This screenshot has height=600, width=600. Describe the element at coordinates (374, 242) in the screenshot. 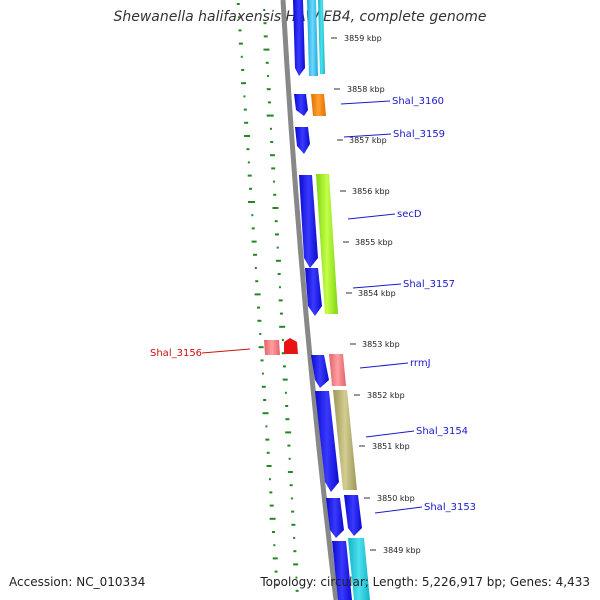

I see `kbp-label: 3855 kbp` at that location.